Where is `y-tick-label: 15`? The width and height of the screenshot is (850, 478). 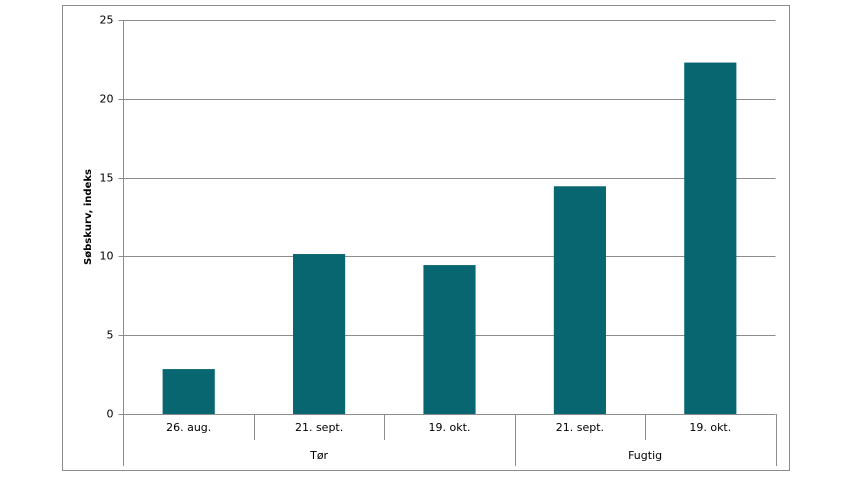
y-tick-label: 15 is located at coordinates (107, 178).